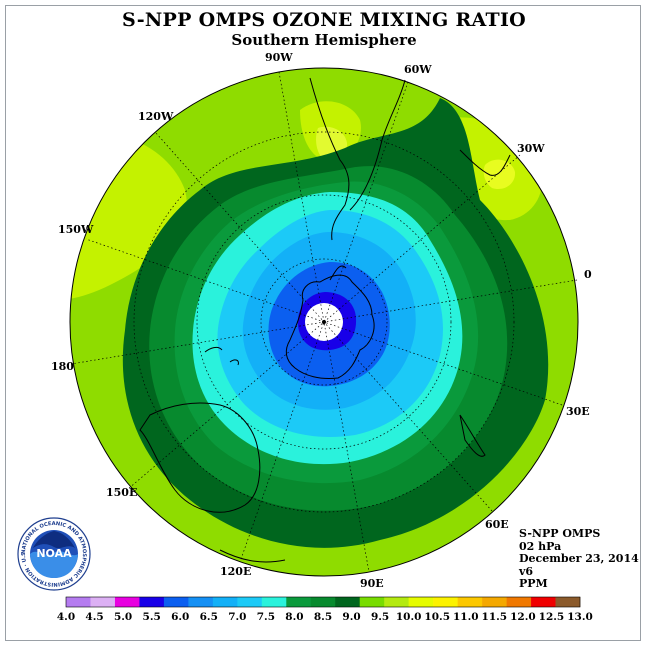 The width and height of the screenshot is (648, 648). I want to click on madagascar-coast, so click(472, 435).